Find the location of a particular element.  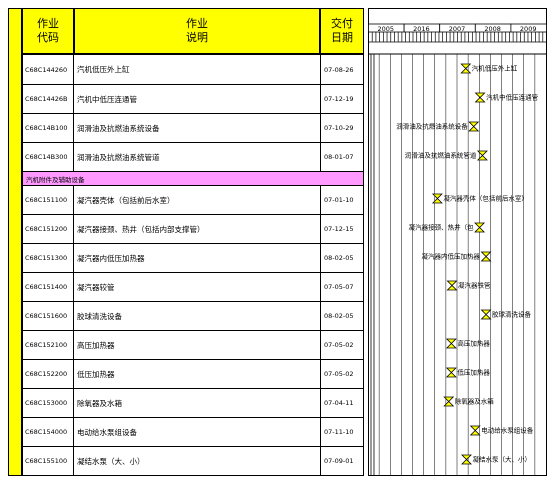

delivery-date-cell: 07-08-26 is located at coordinates (339, 69).